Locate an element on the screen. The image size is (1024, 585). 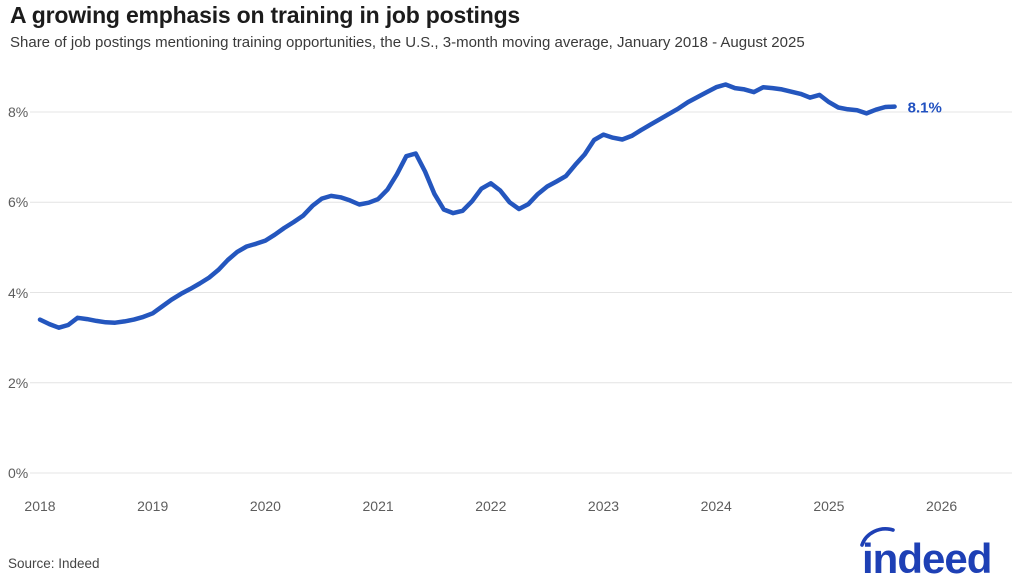
indeed-logo-text: indeed is located at coordinates (926, 557).